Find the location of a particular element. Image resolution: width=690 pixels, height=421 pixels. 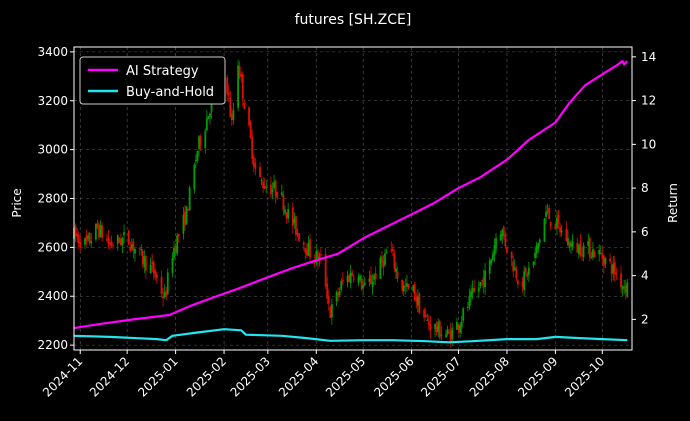

y-tick-label-right: 14 is located at coordinates (648, 57).